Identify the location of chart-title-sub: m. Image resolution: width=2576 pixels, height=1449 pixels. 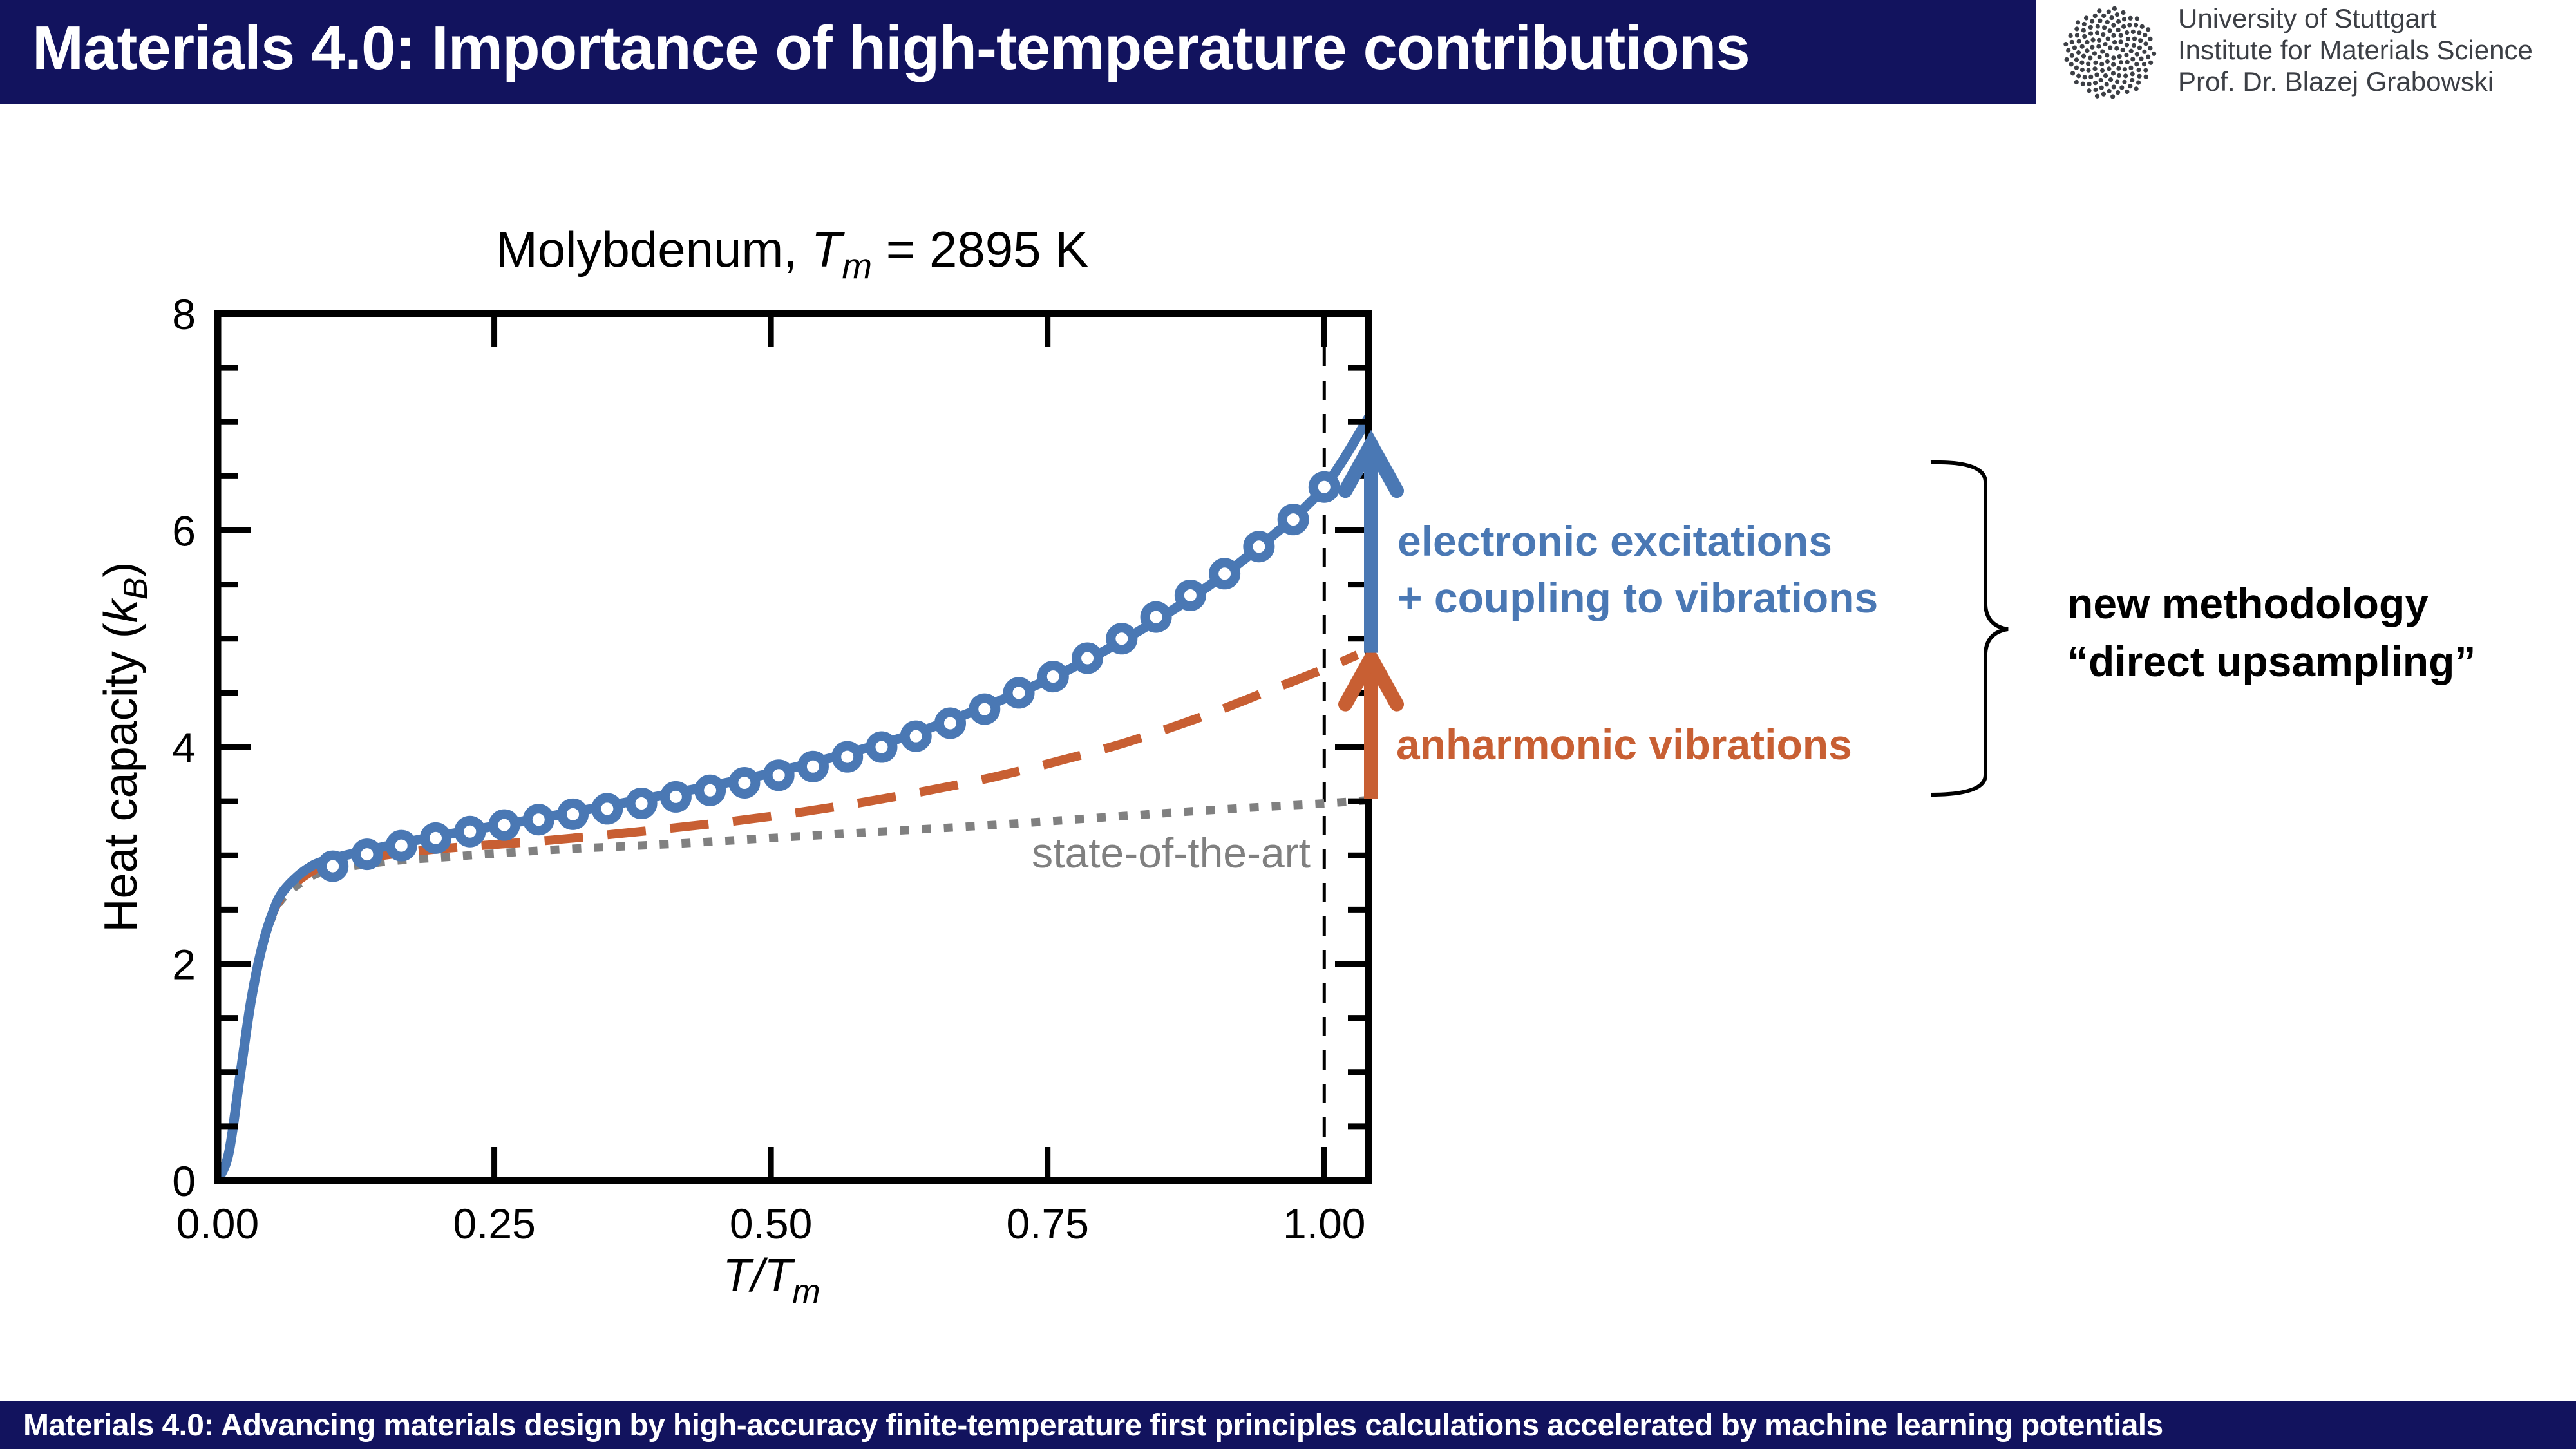
(857, 265).